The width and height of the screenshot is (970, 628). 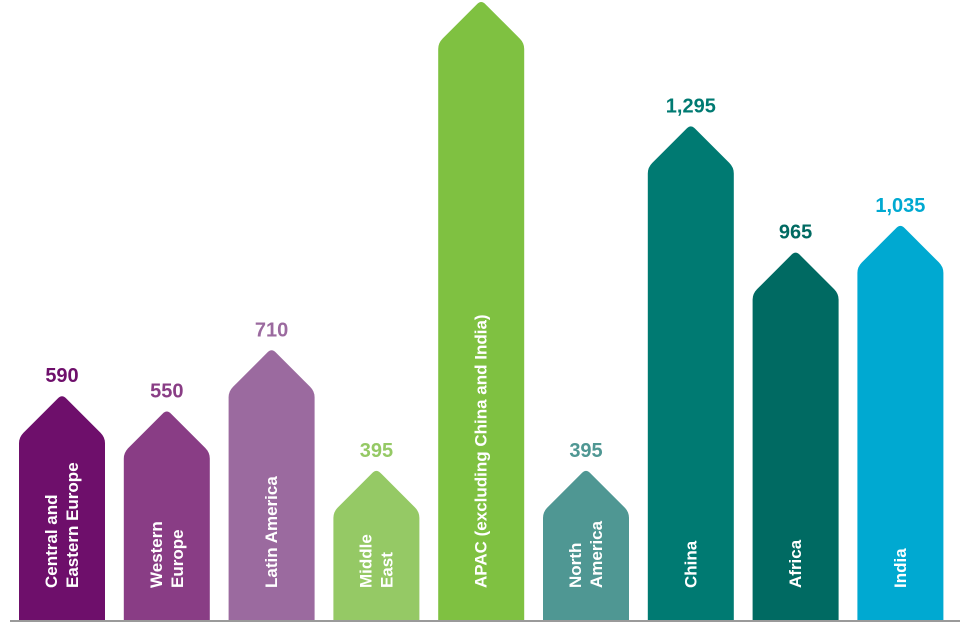 I want to click on category-label-line: India, so click(x=900, y=568).